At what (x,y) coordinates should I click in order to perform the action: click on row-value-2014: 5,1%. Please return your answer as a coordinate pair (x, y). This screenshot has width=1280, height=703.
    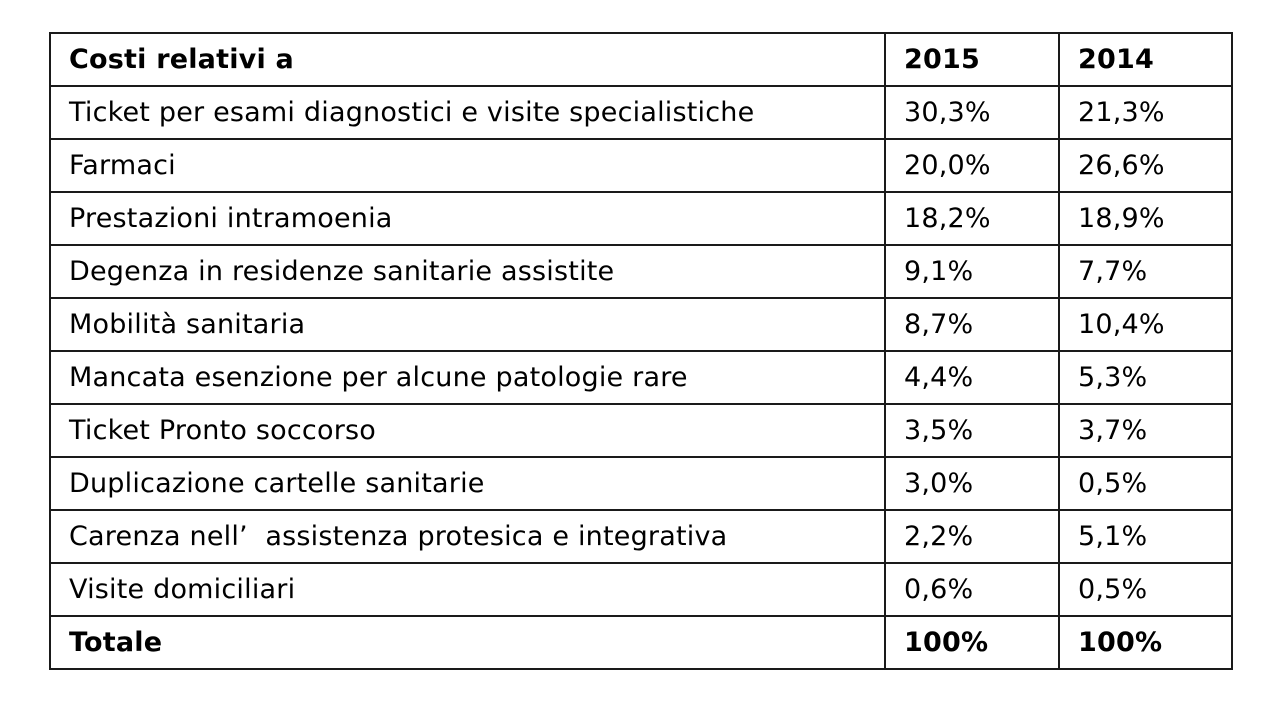
    Looking at the image, I should click on (1145, 536).